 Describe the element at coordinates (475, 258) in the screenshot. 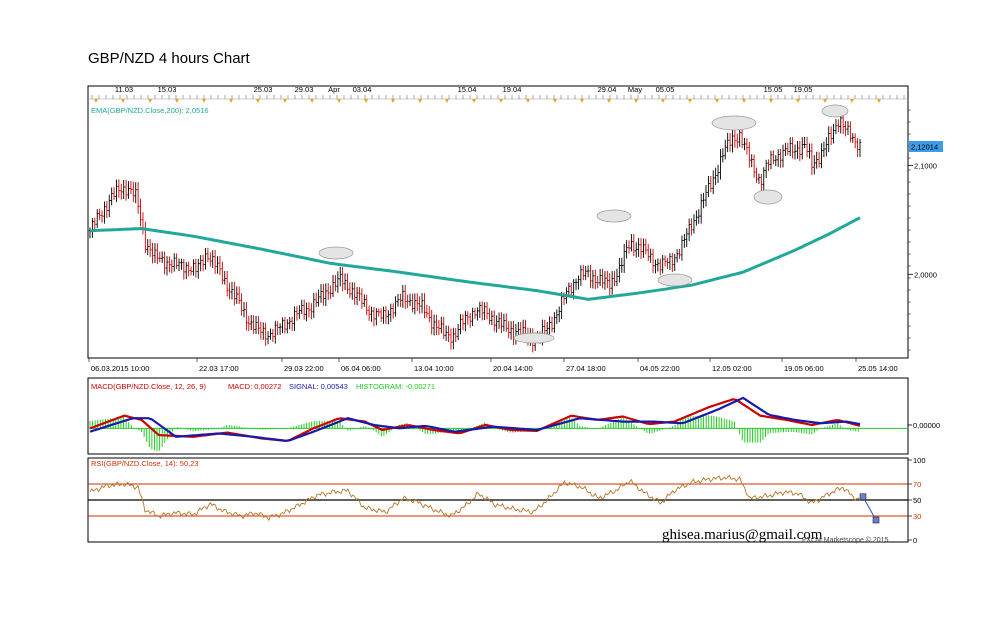

I see `ema-line` at that location.